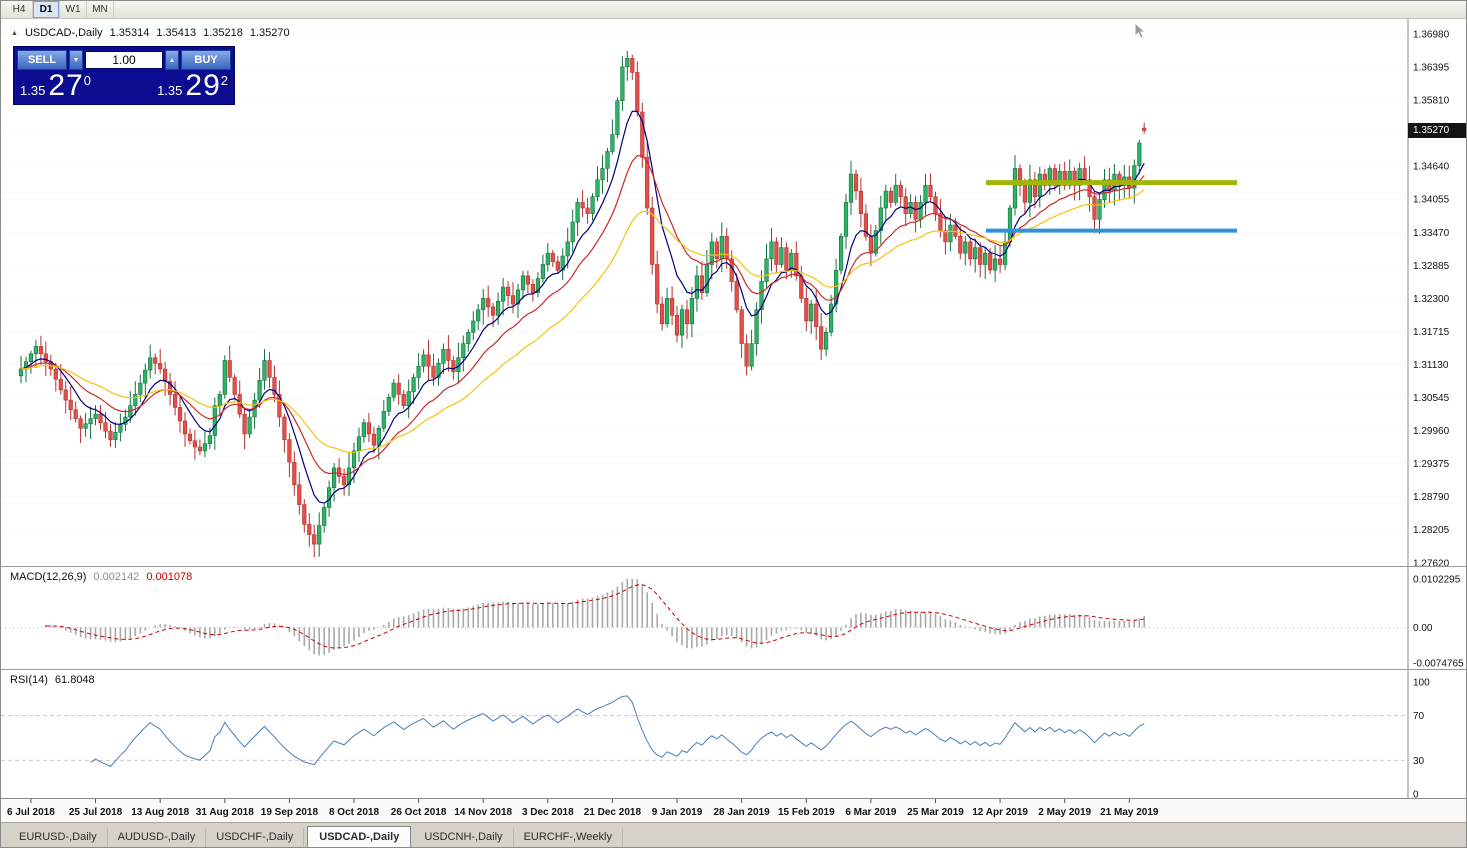  Describe the element at coordinates (1431, 464) in the screenshot. I see `svg-text: 1.29375` at that location.